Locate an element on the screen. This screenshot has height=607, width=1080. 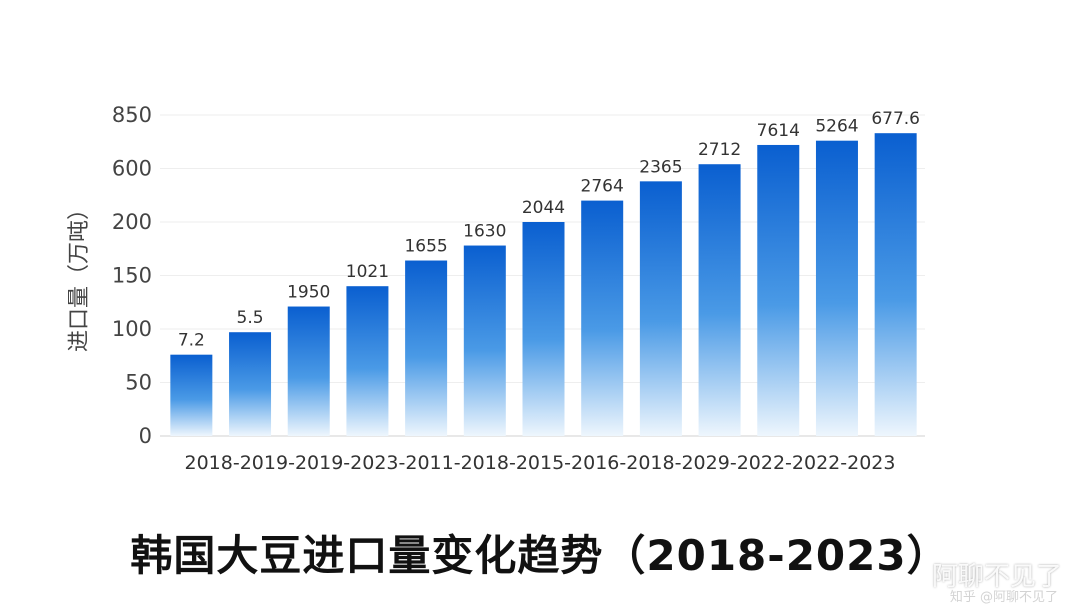
data-label: 7614 is located at coordinates (778, 131).